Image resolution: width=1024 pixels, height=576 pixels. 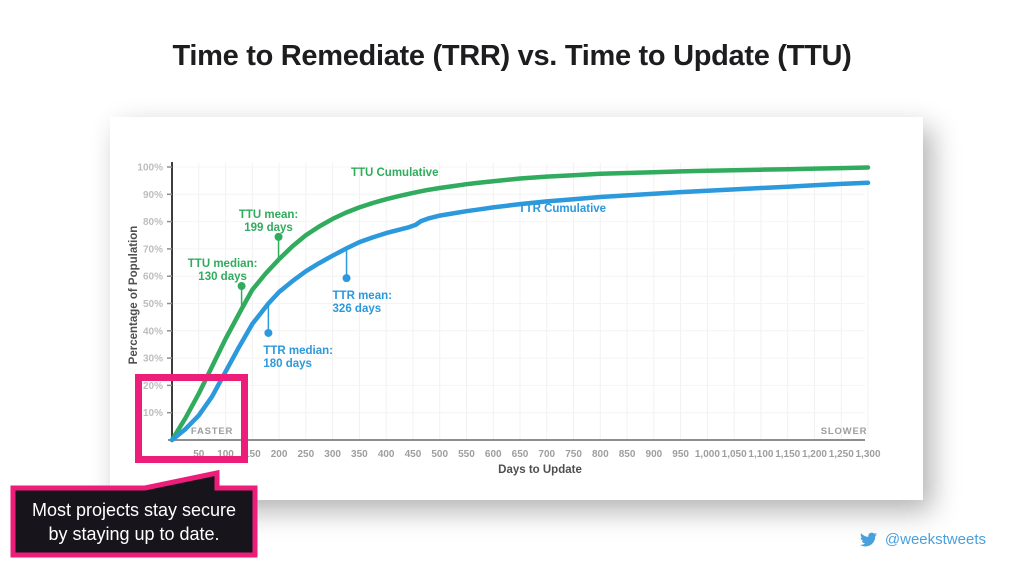 I want to click on ttu-mean-dot, so click(x=278, y=236).